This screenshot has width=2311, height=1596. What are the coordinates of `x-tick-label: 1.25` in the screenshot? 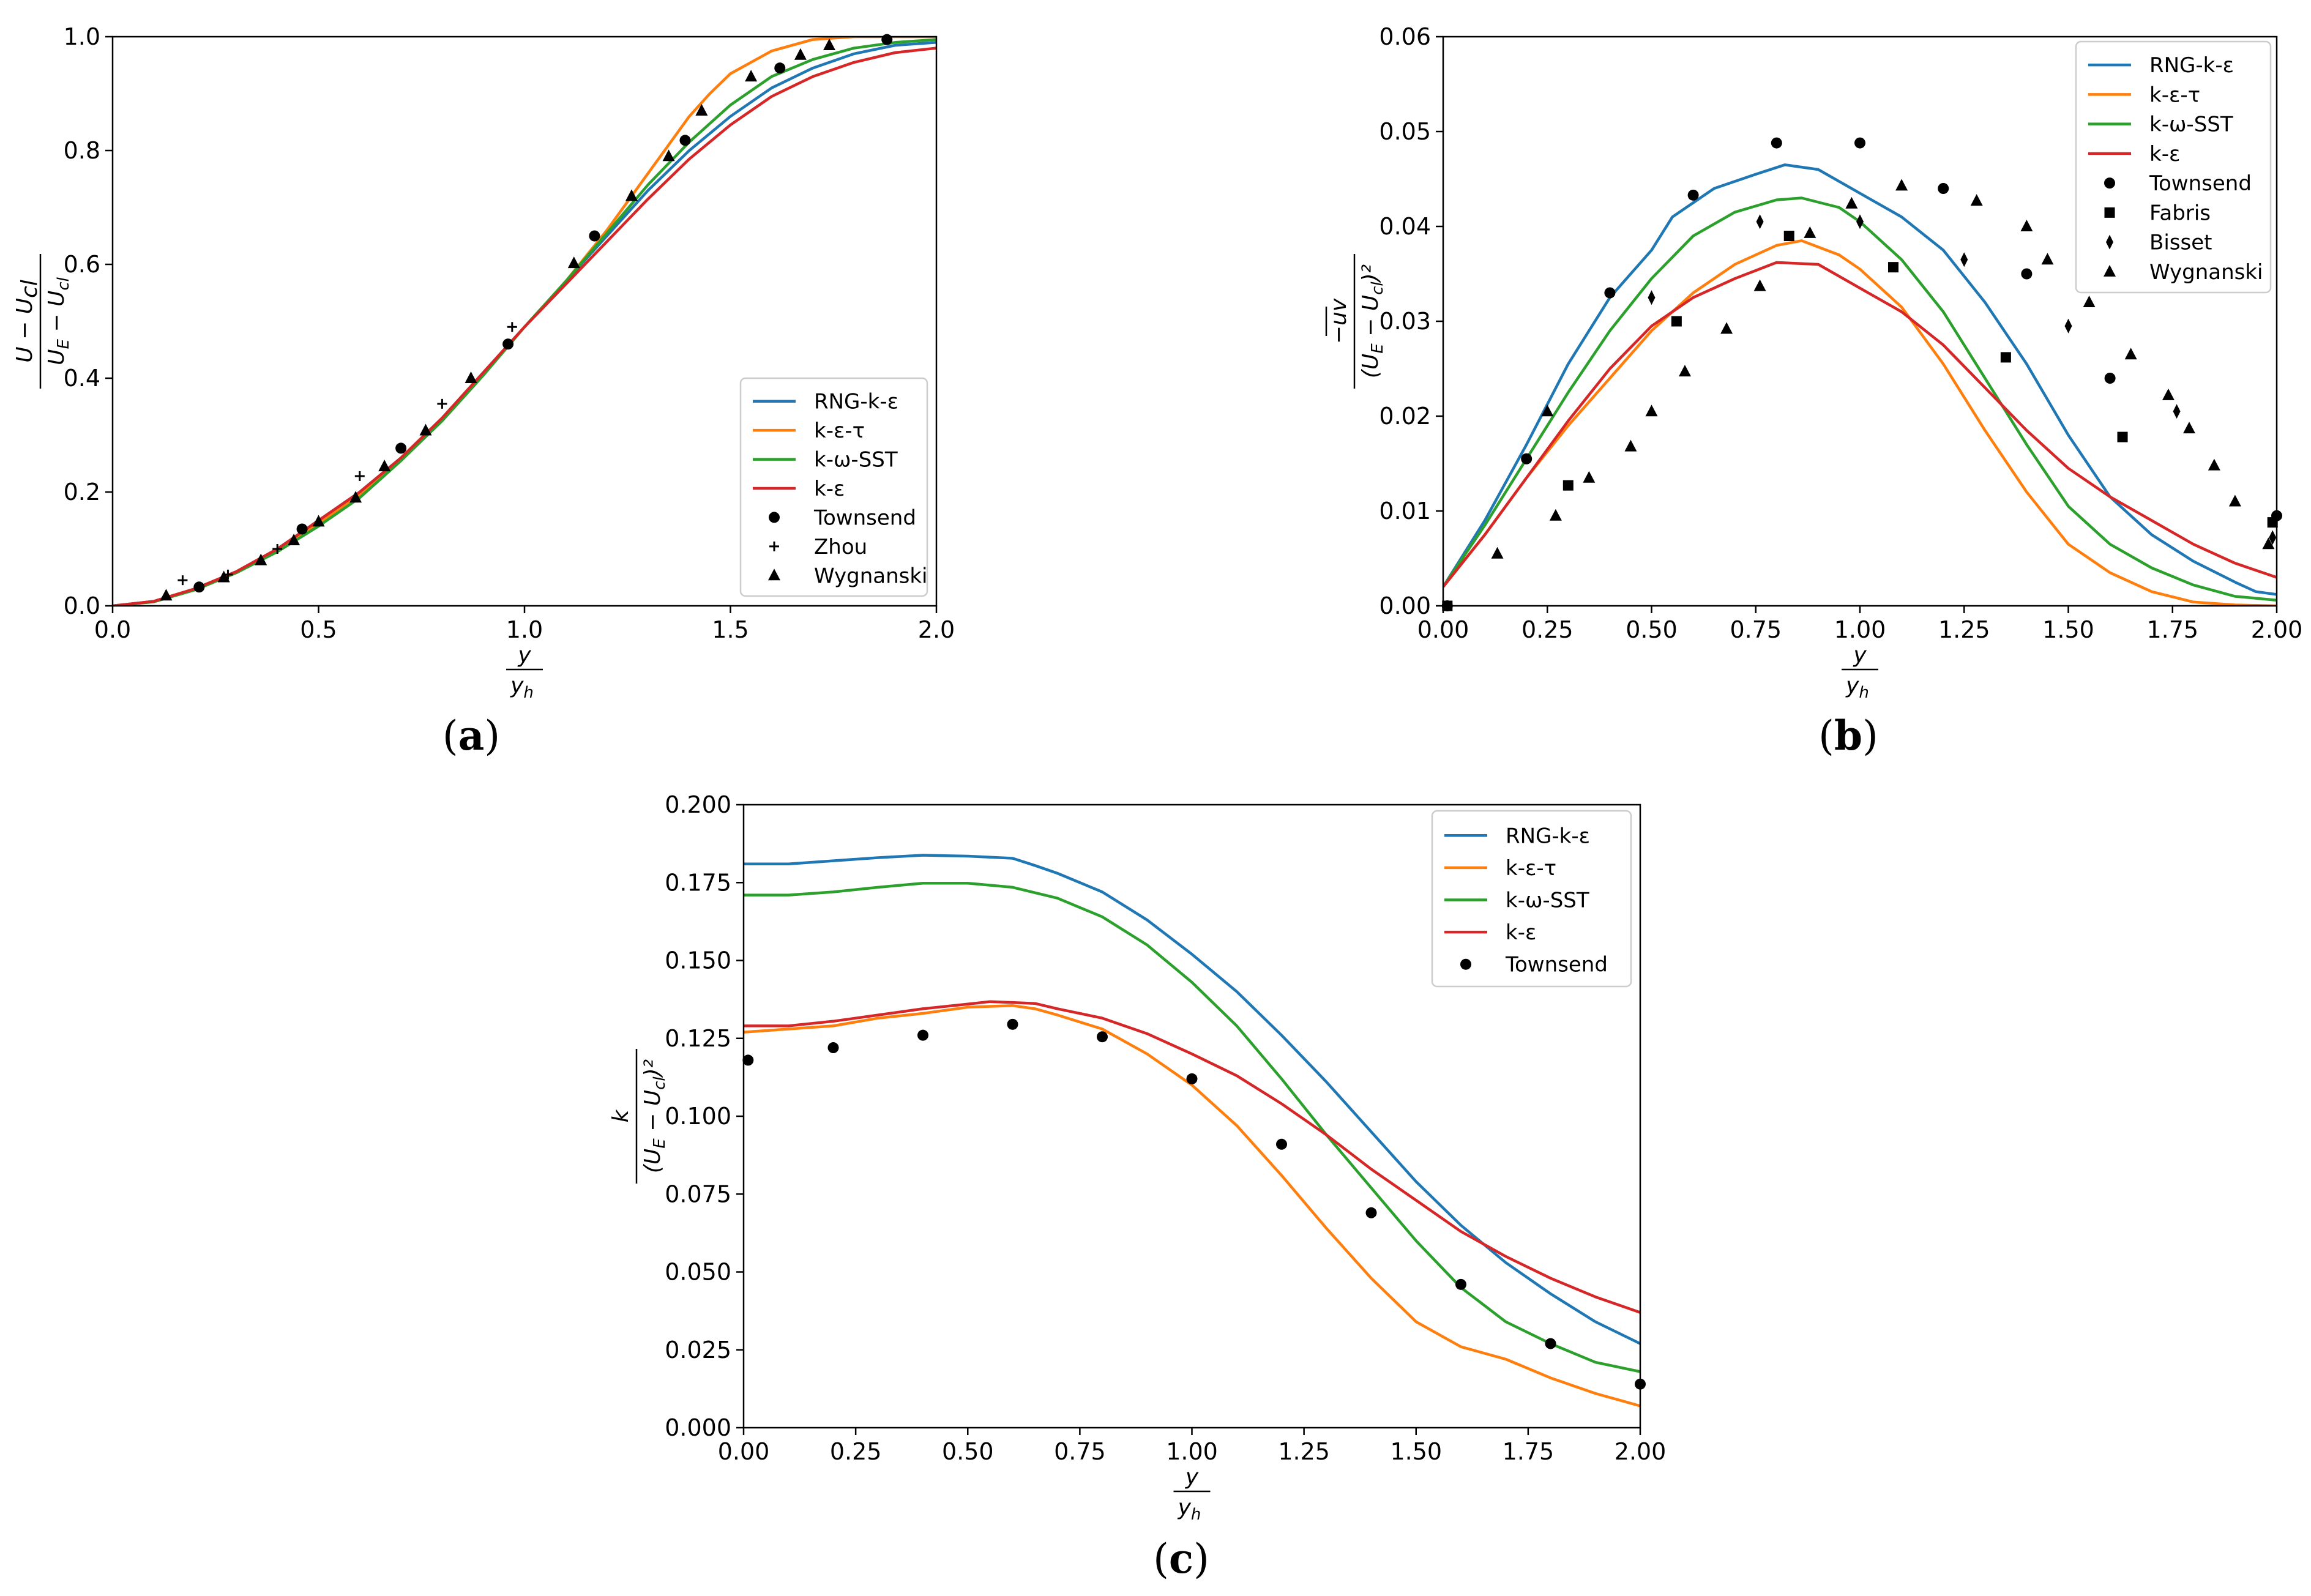 It's located at (1304, 1451).